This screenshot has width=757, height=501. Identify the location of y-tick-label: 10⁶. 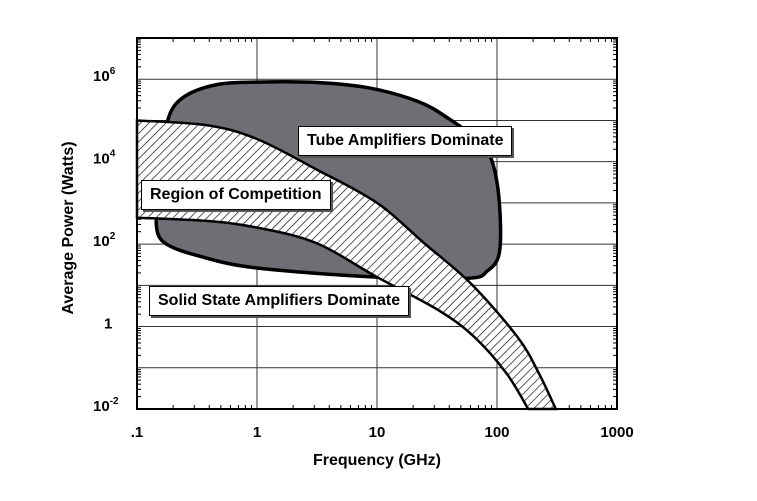
(104, 75).